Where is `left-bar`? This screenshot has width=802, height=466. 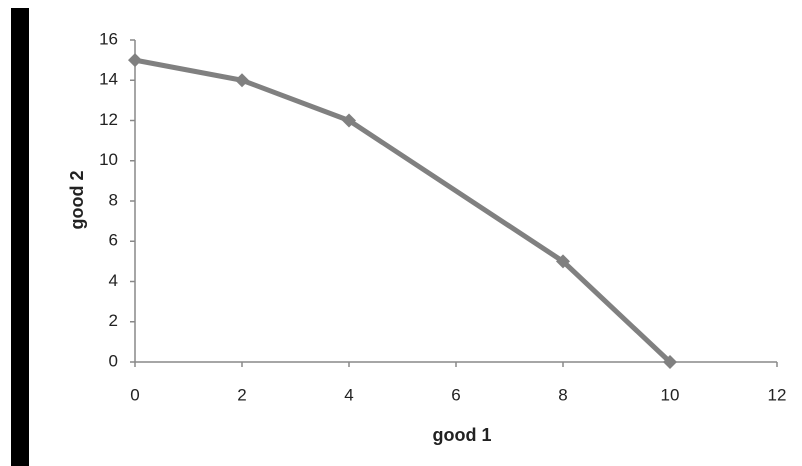 left-bar is located at coordinates (20, 237).